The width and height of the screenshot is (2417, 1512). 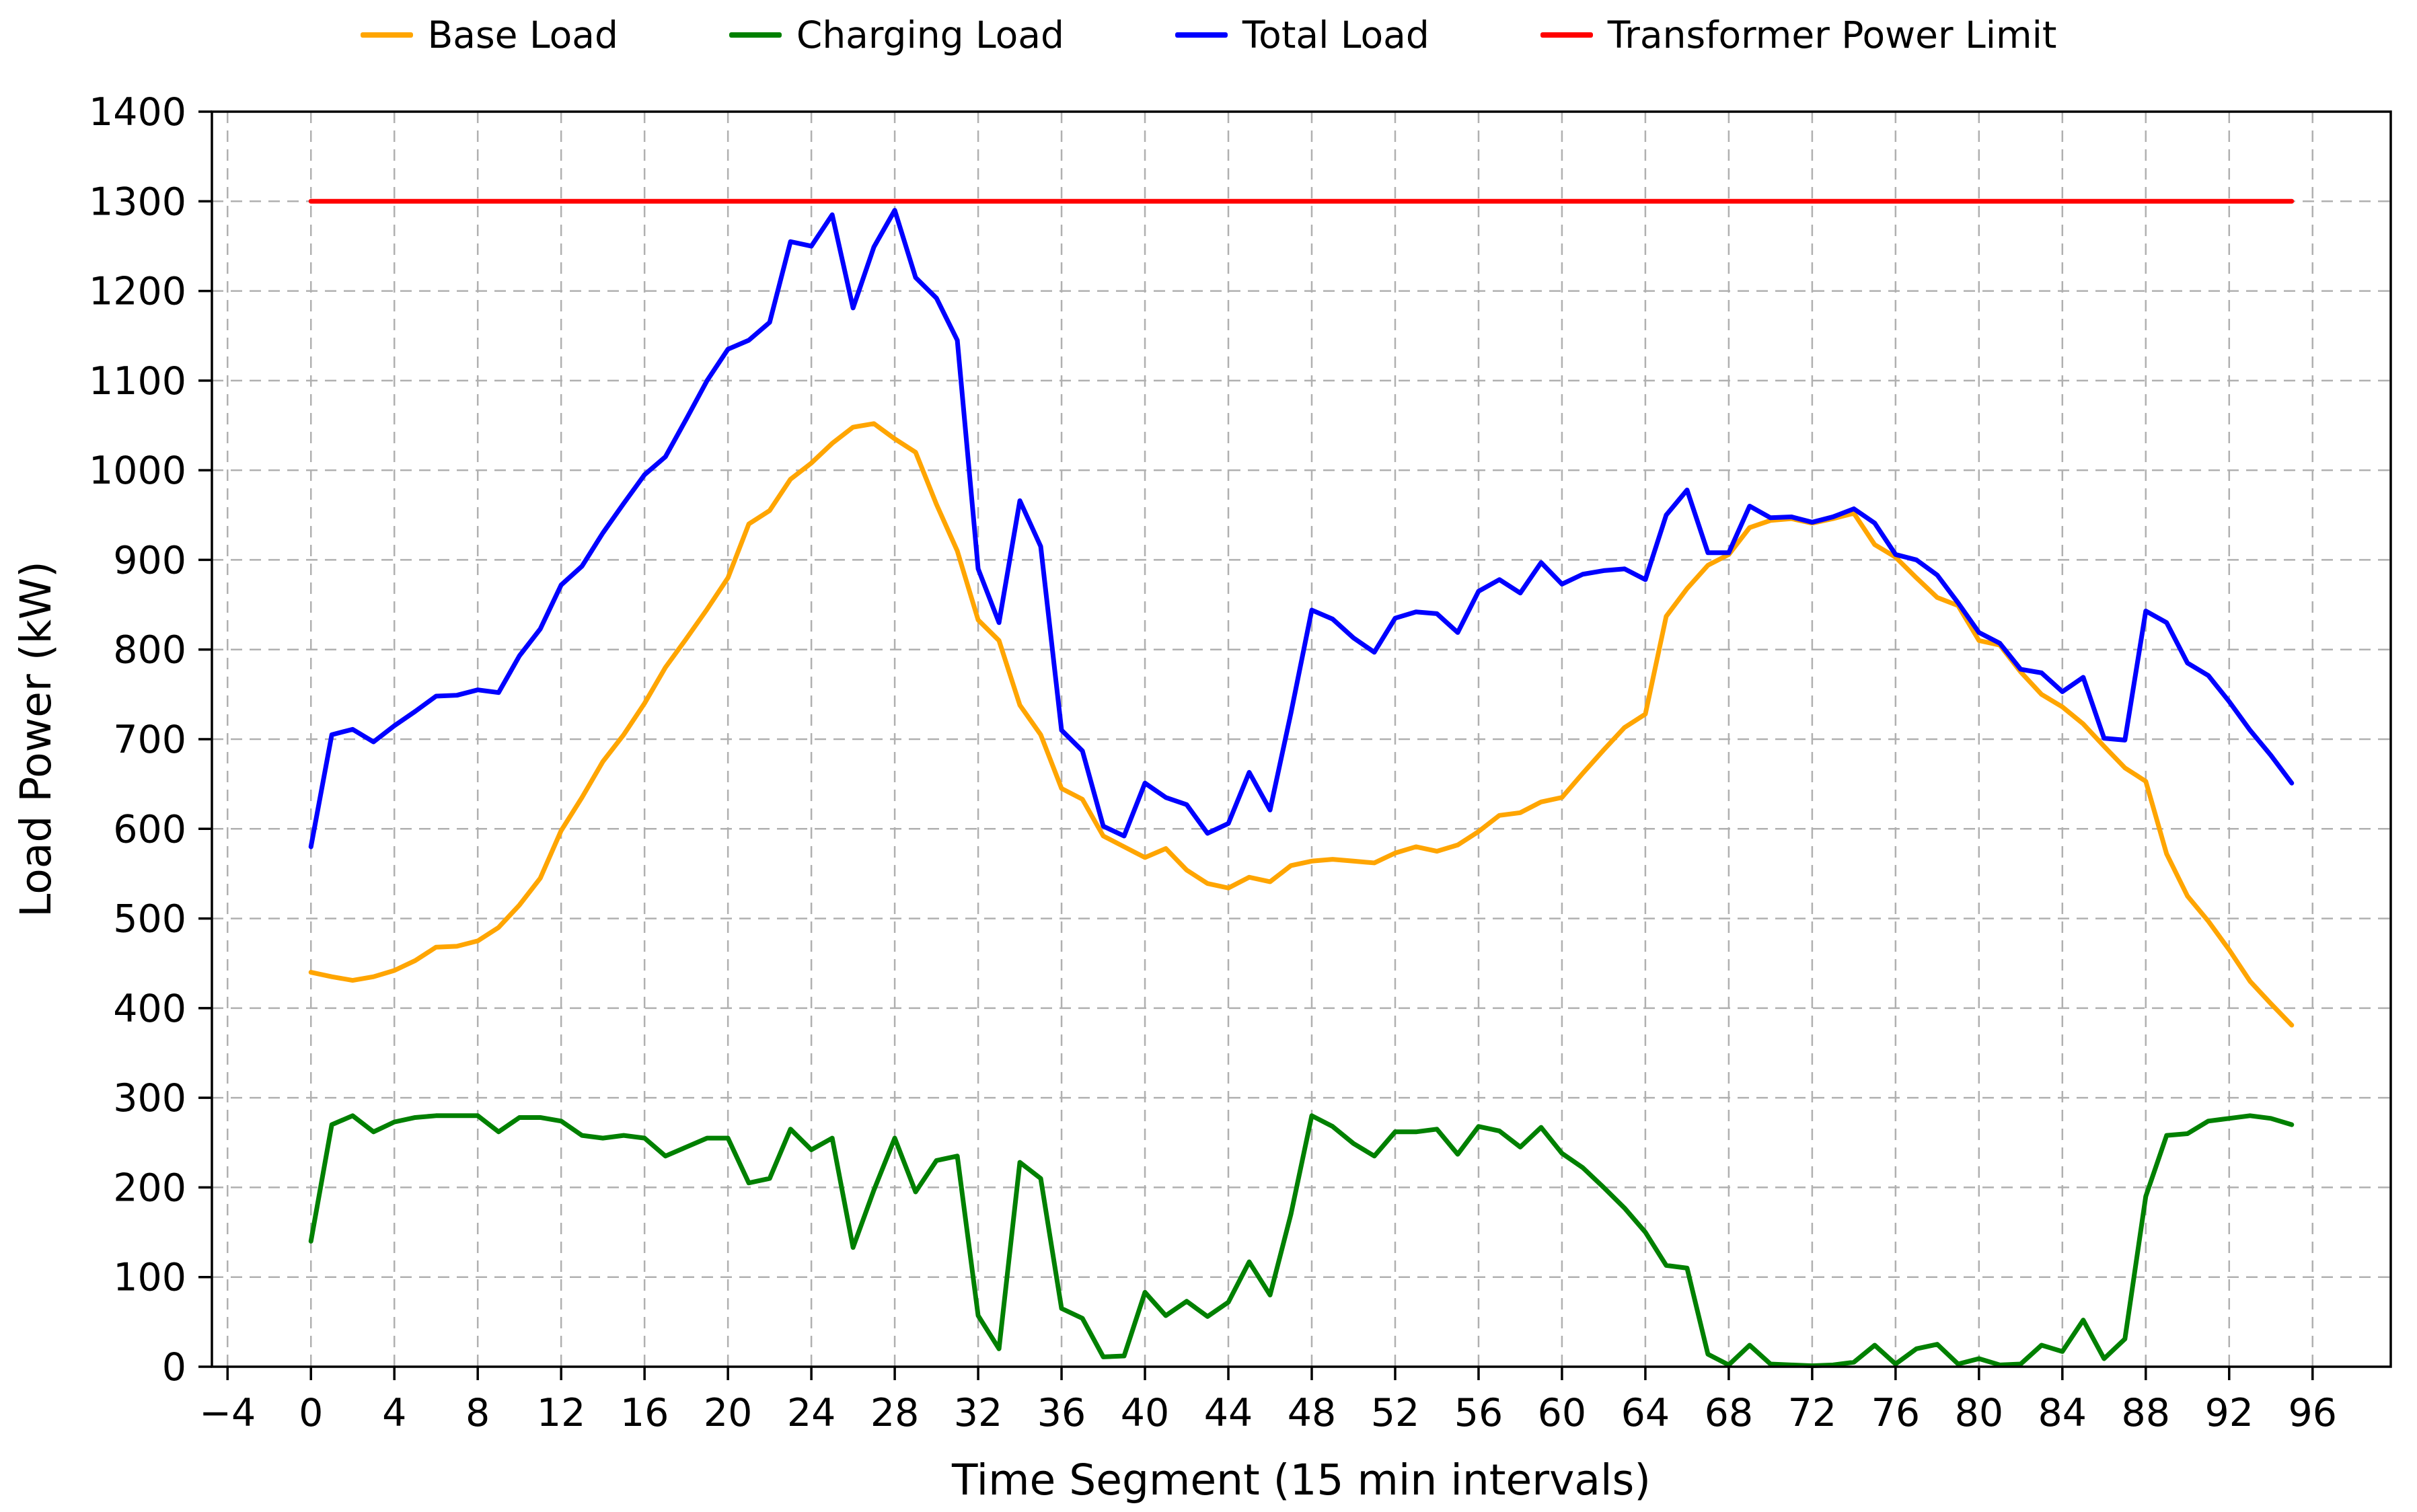 I want to click on y-tick-label: 300, so click(x=149, y=1098).